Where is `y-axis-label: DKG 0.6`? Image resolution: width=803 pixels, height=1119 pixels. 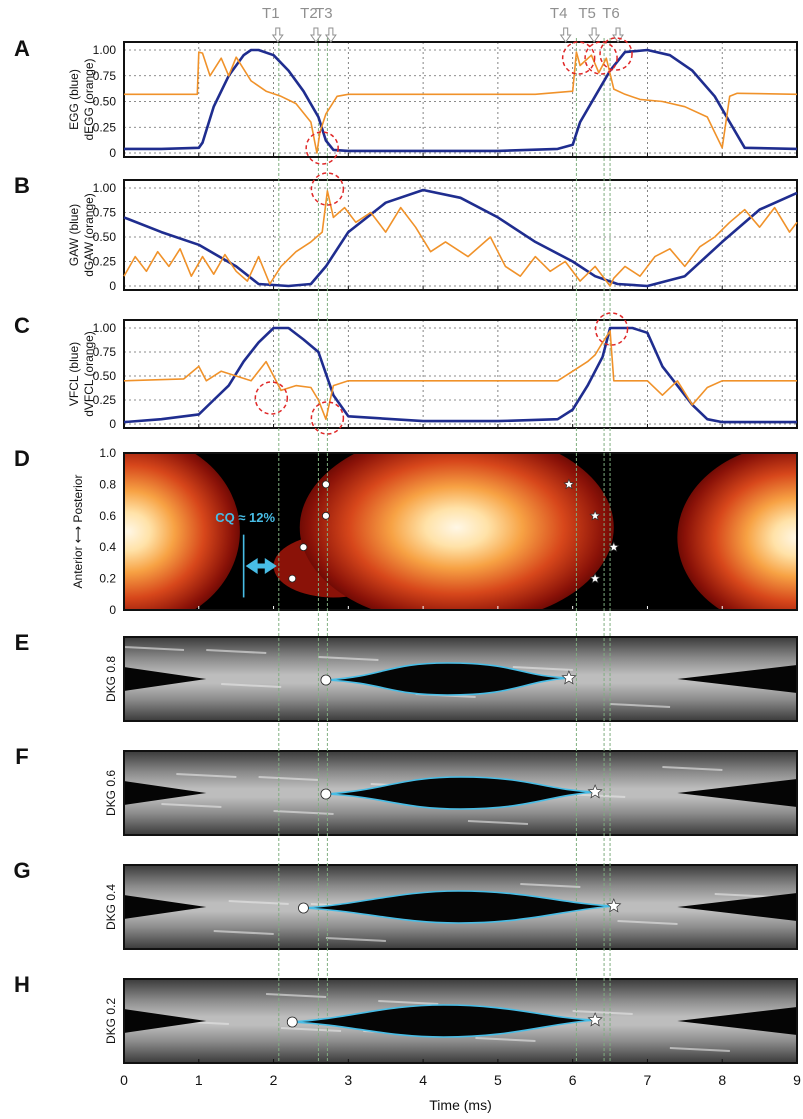
y-axis-label: DKG 0.6 is located at coordinates (111, 793).